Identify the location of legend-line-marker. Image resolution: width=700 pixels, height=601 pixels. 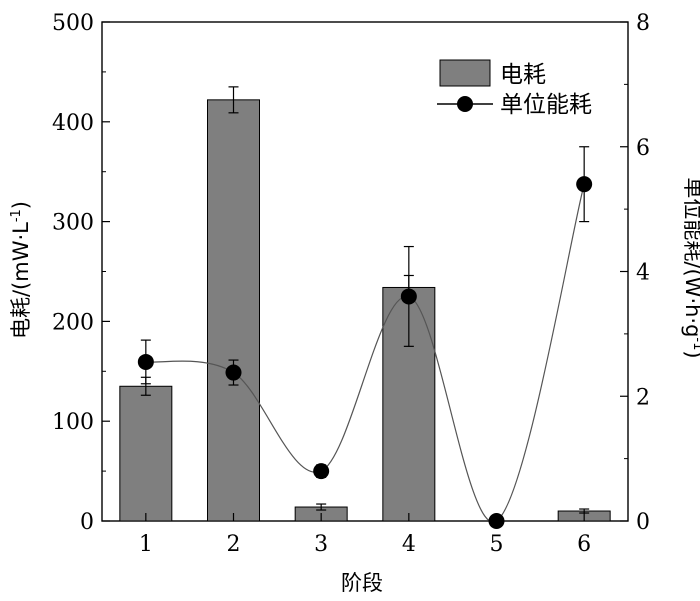
(465, 104).